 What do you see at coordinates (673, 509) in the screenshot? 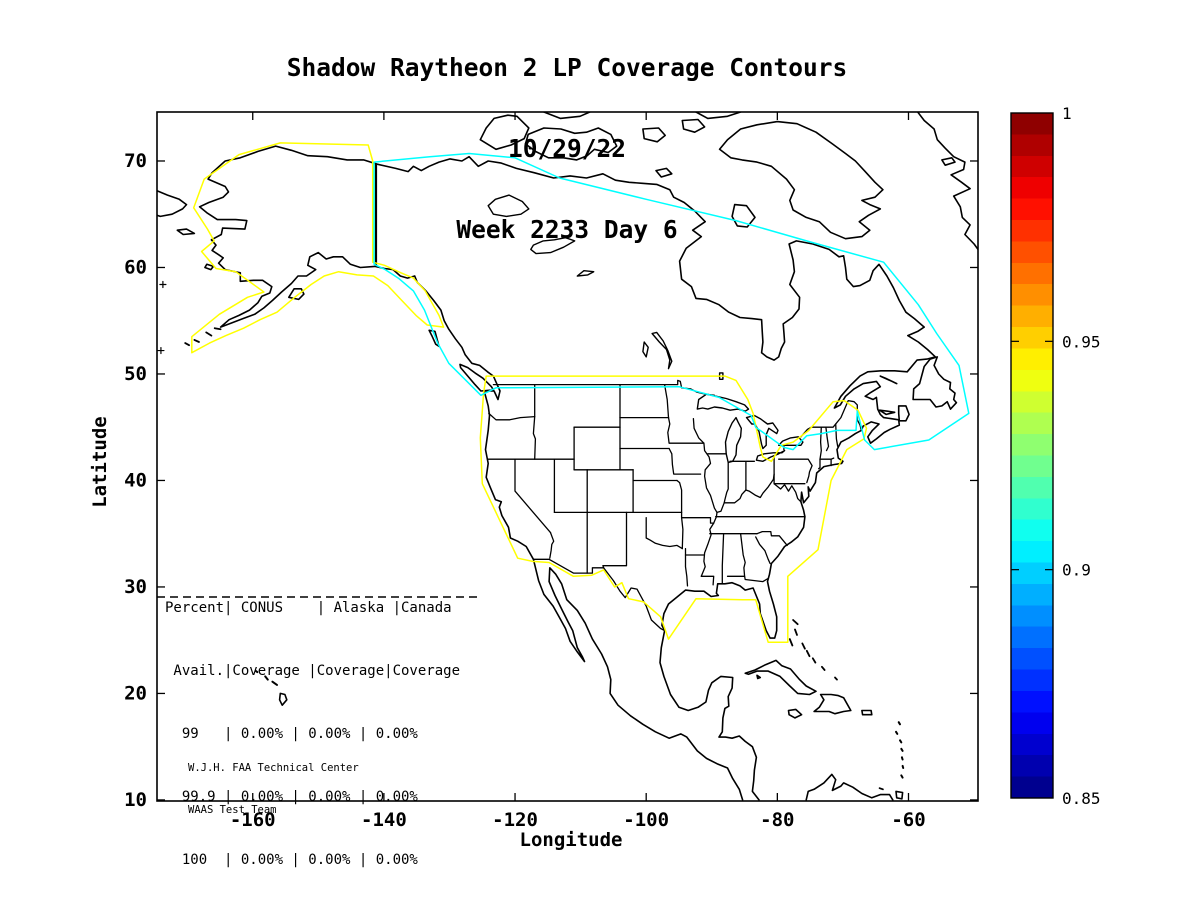
I see `contour-95-conus` at bounding box center [673, 509].